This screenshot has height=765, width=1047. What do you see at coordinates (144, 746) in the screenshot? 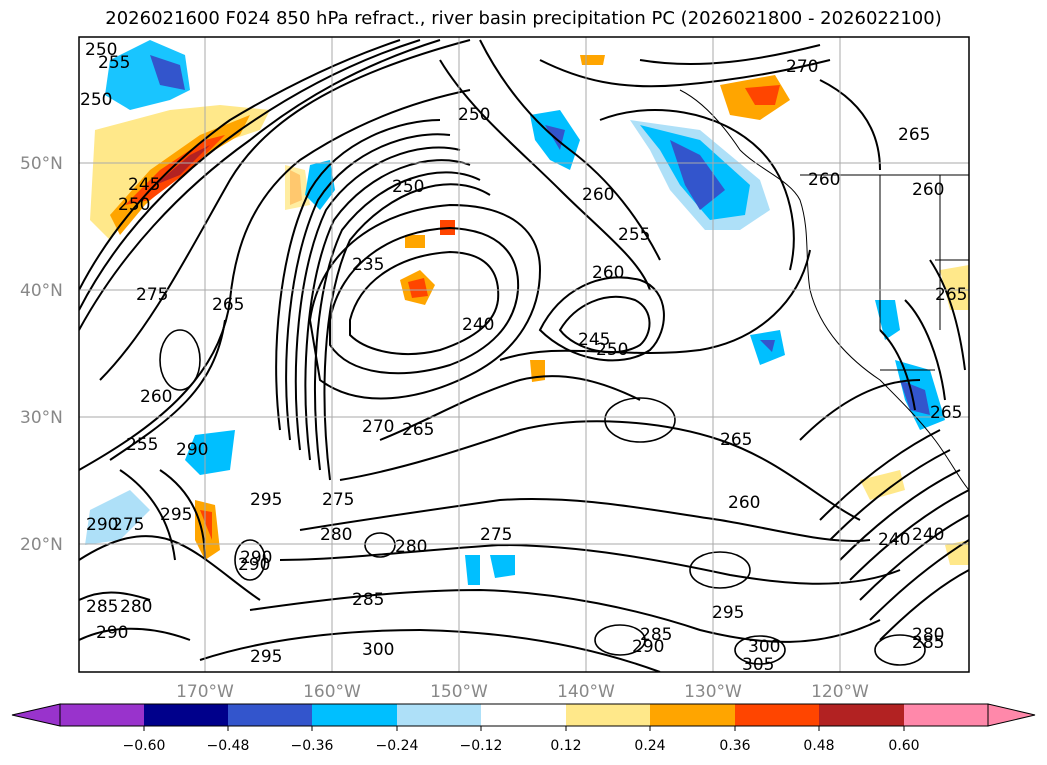
I see `colorbar-tick-label: −0.60` at bounding box center [144, 746].